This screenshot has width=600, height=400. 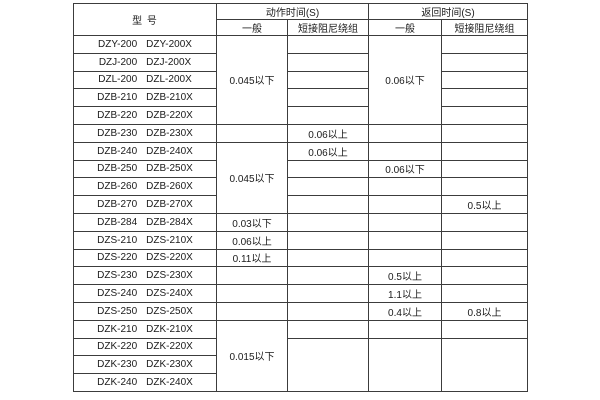 I want to click on col-header-return-general: 一般, so click(x=405, y=27).